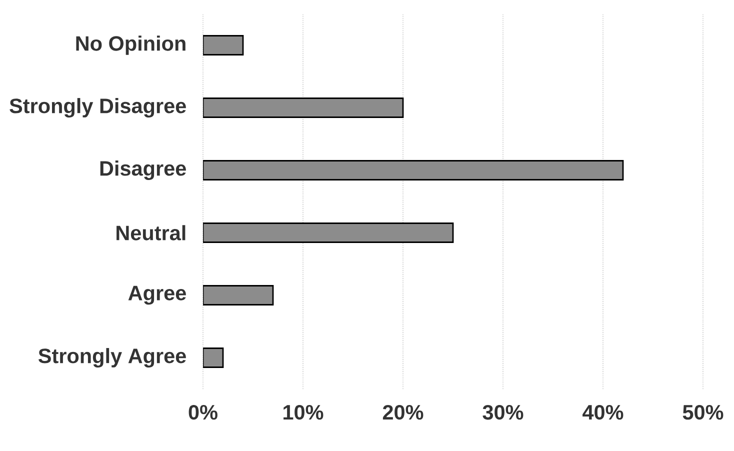  What do you see at coordinates (304, 412) in the screenshot?
I see `x-tick-label: 10%` at bounding box center [304, 412].